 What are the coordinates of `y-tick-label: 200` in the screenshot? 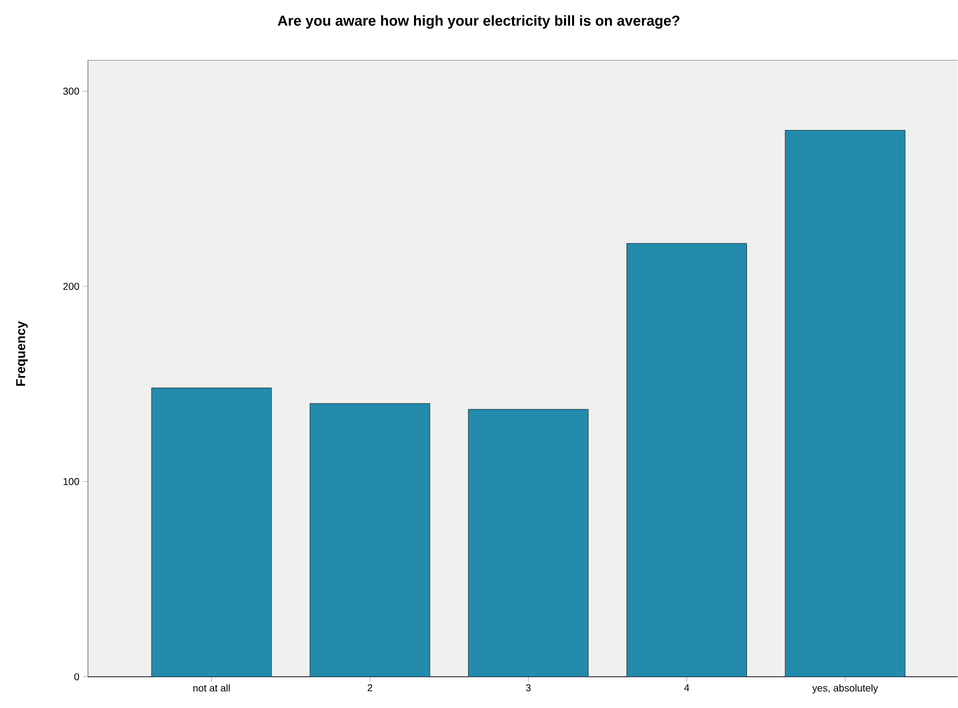 It's located at (71, 286).